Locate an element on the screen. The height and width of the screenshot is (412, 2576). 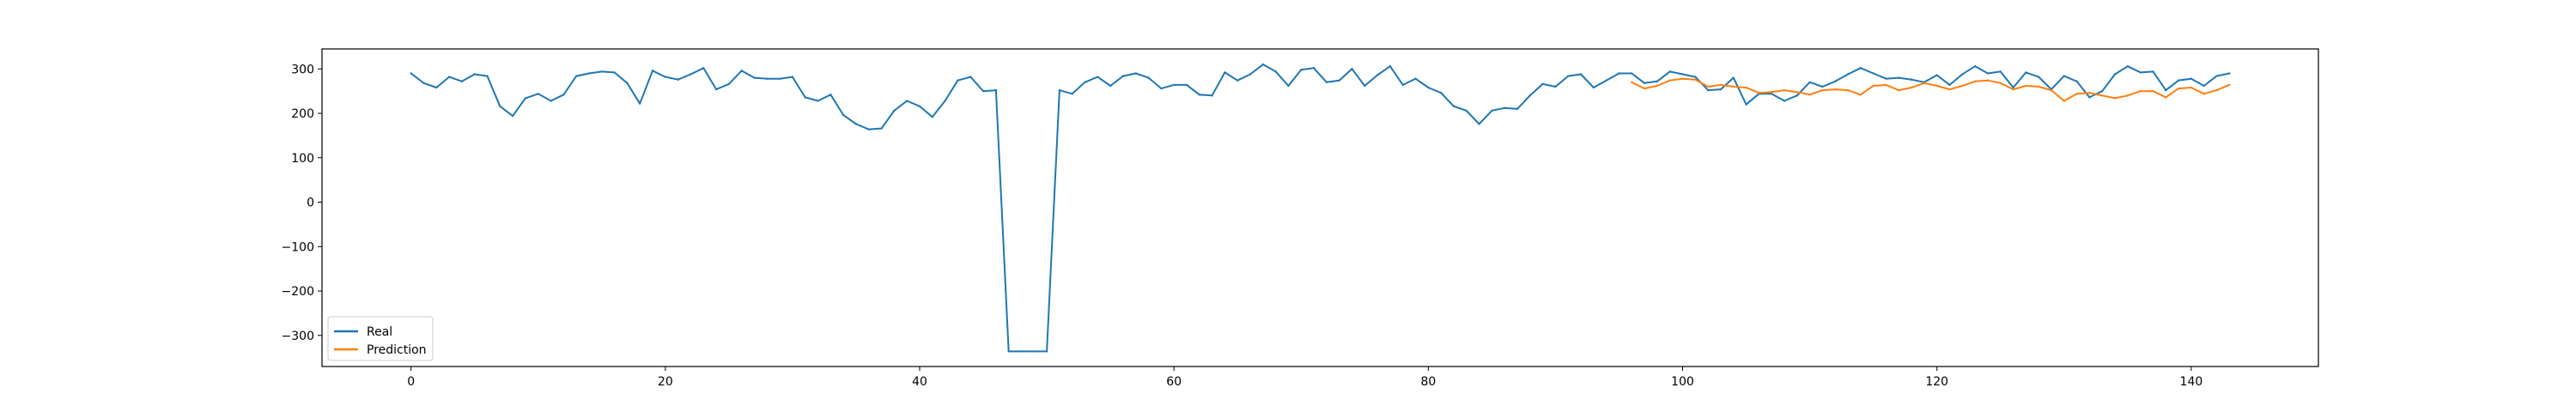
y-tick-label: 100 is located at coordinates (302, 159).